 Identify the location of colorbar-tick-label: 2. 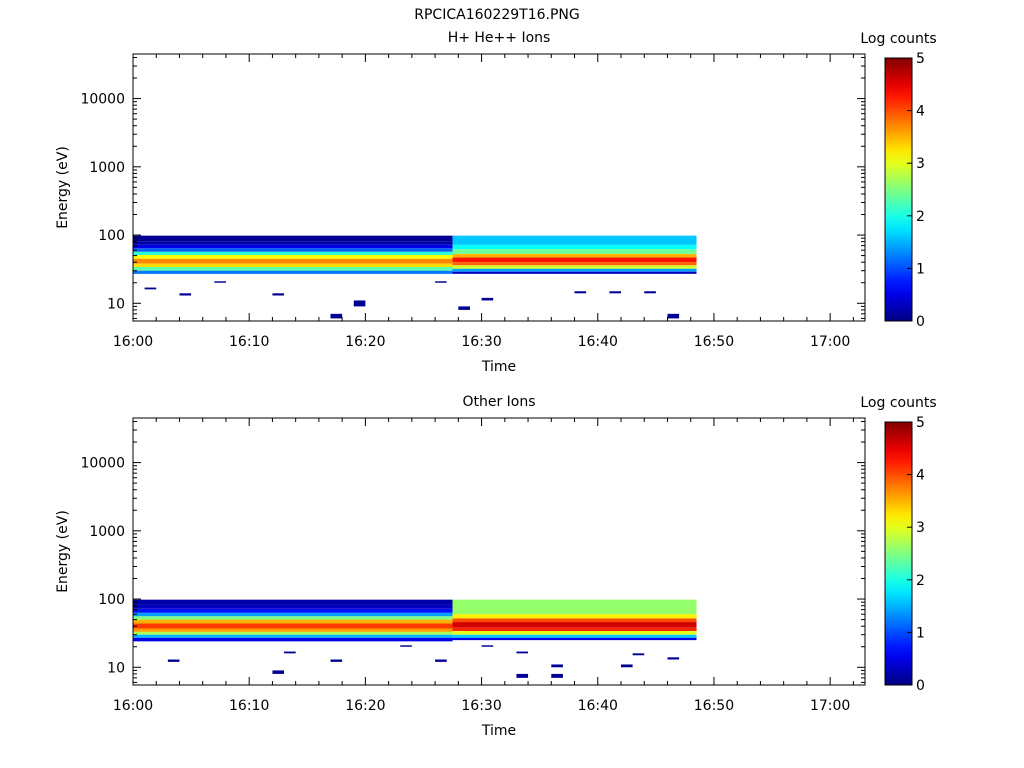
(920, 581).